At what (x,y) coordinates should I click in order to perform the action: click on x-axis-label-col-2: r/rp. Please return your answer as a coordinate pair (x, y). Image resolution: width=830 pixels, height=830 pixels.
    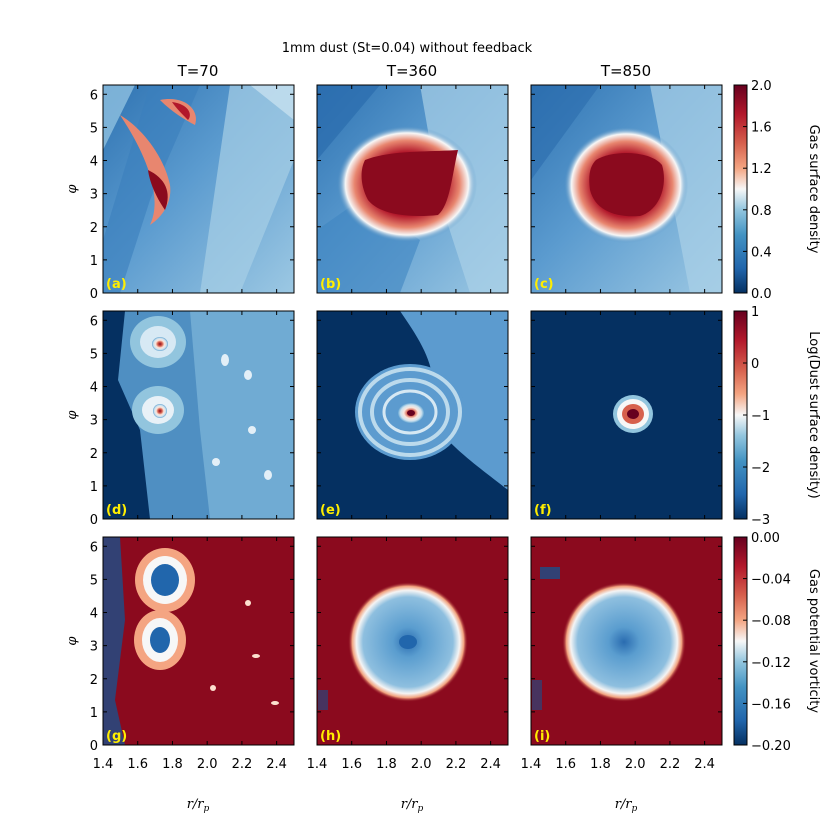
    Looking at the image, I should click on (412, 805).